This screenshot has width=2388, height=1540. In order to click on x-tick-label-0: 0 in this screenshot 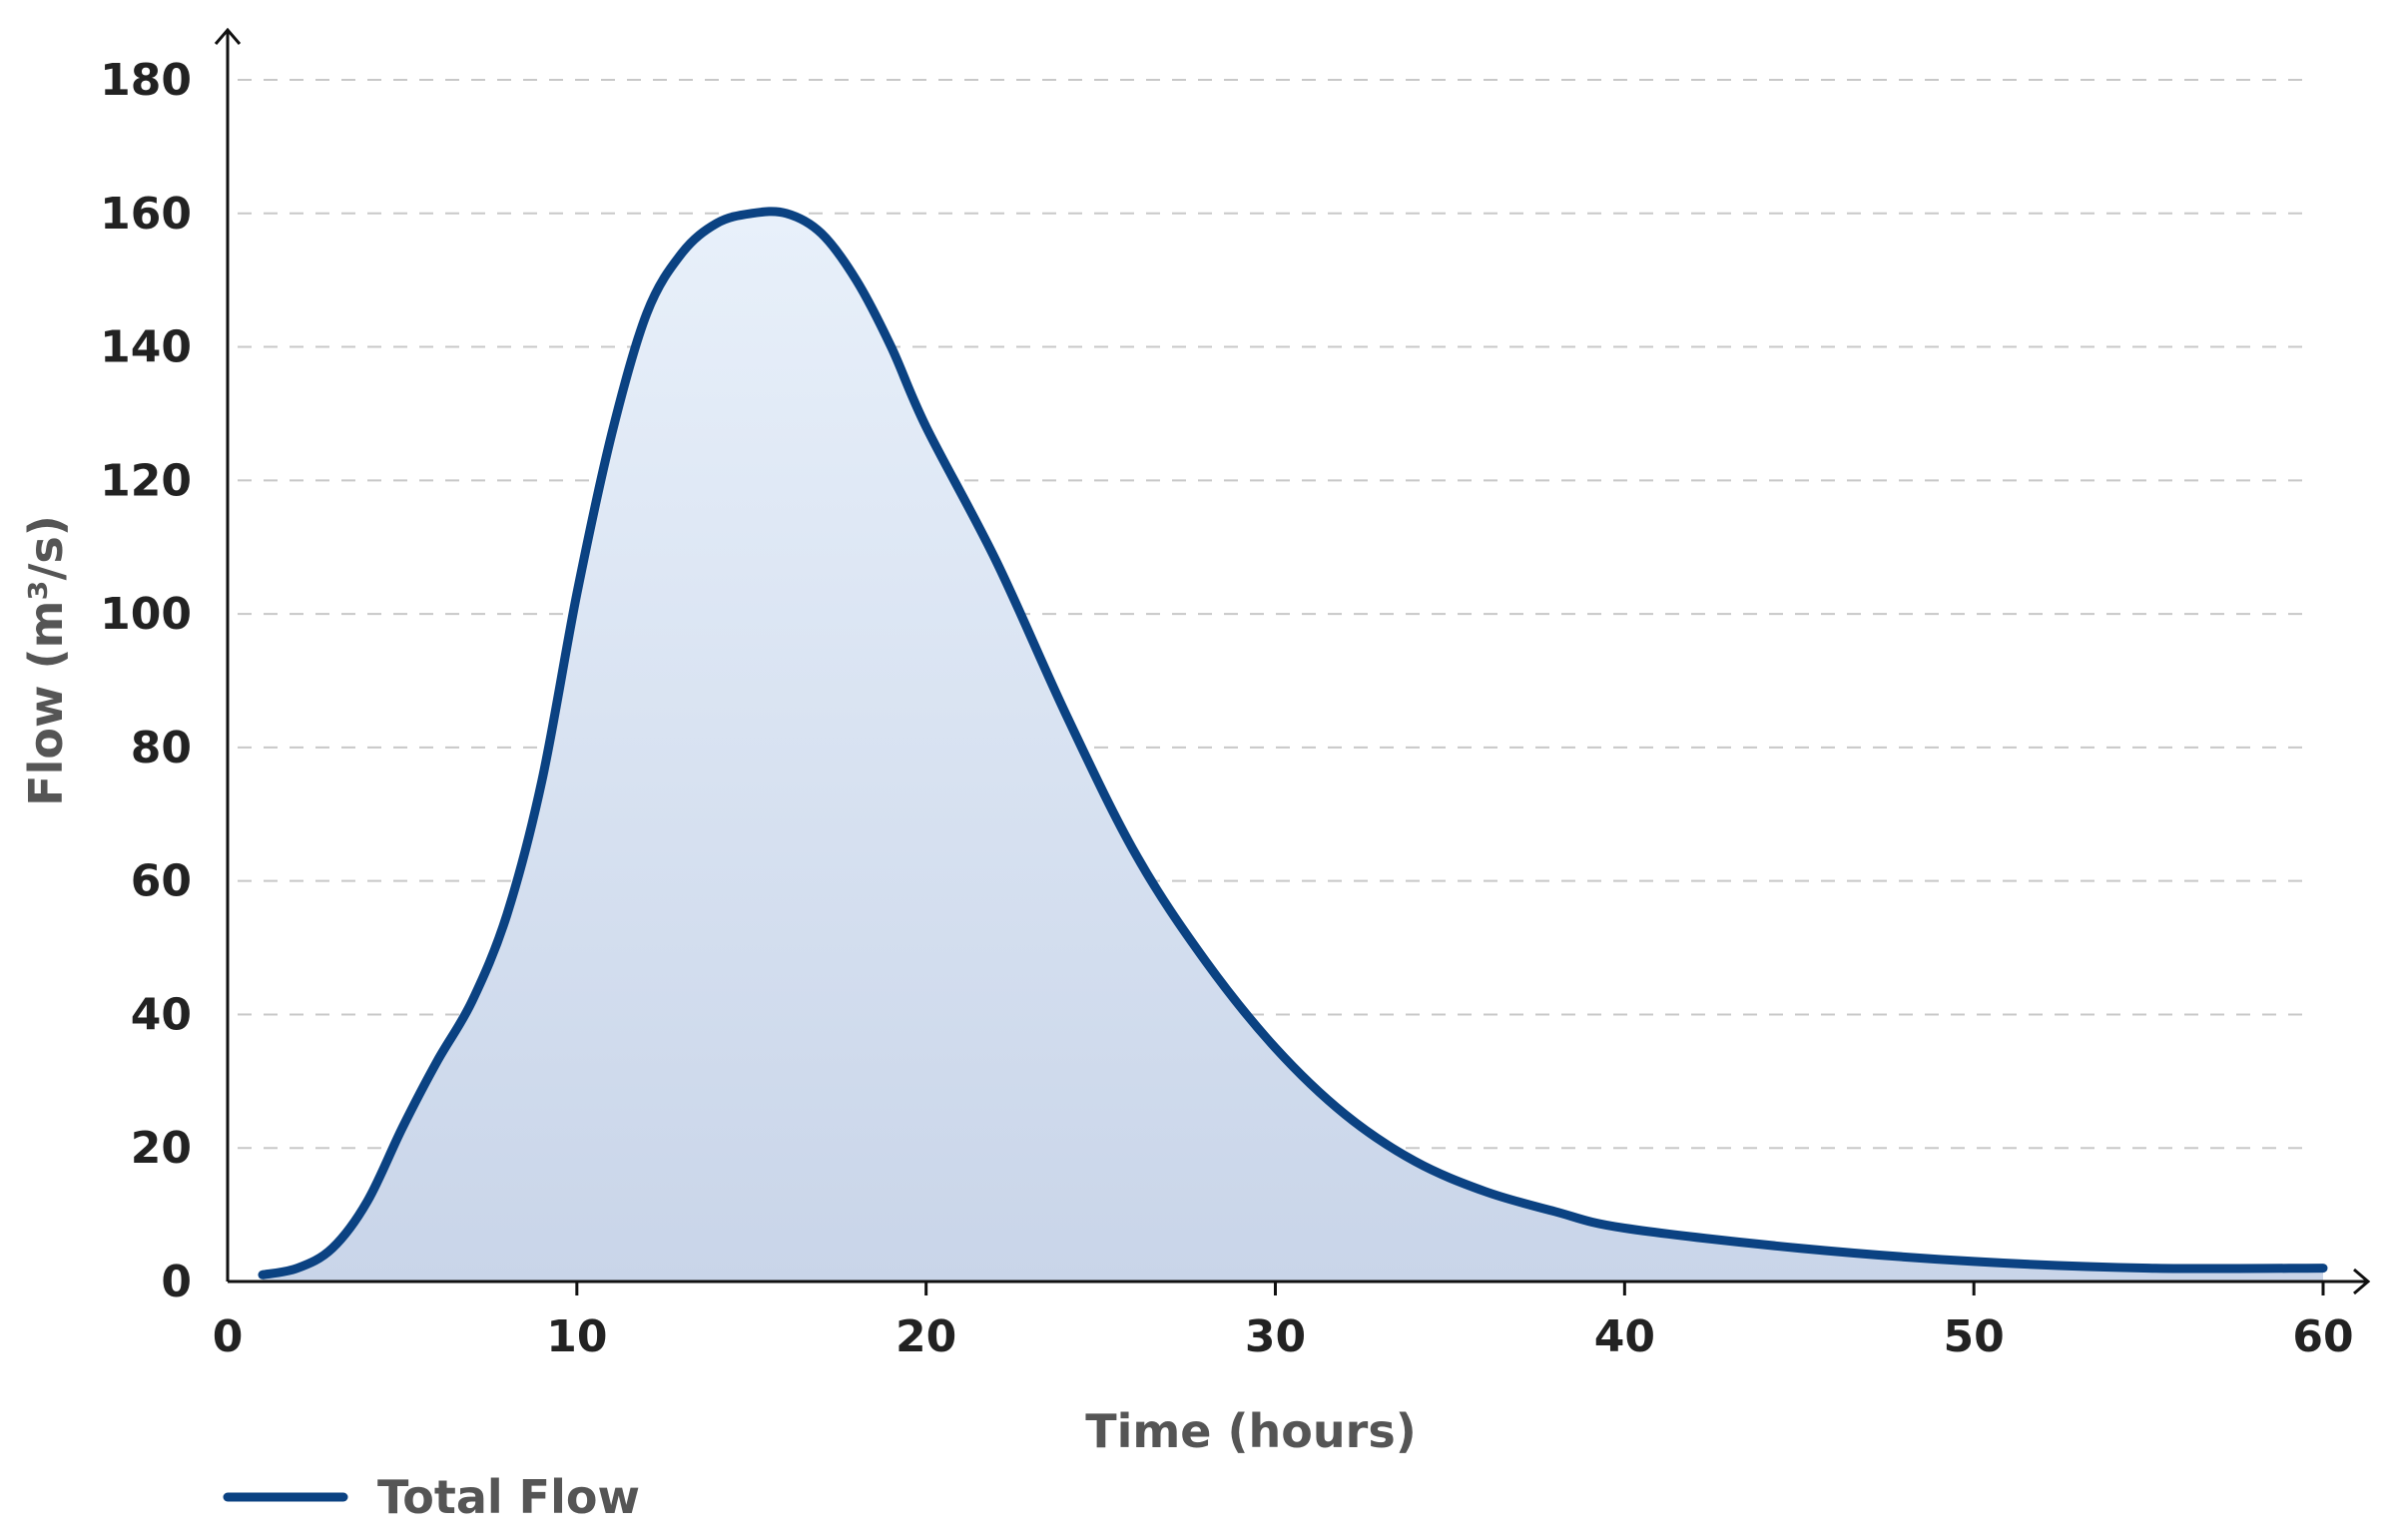, I will do `click(229, 1336)`.